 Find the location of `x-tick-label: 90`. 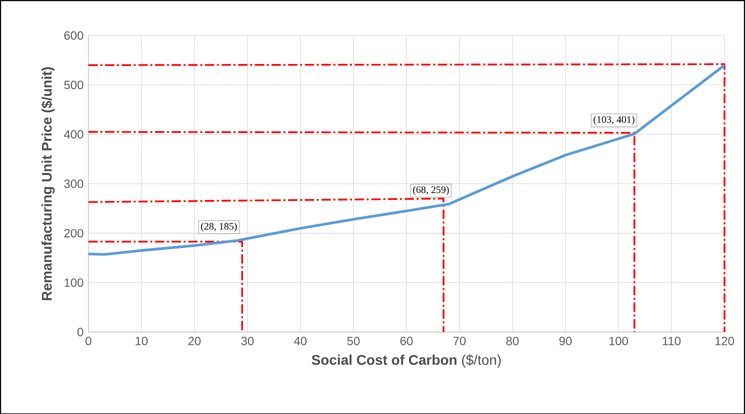

x-tick-label: 90 is located at coordinates (565, 341).